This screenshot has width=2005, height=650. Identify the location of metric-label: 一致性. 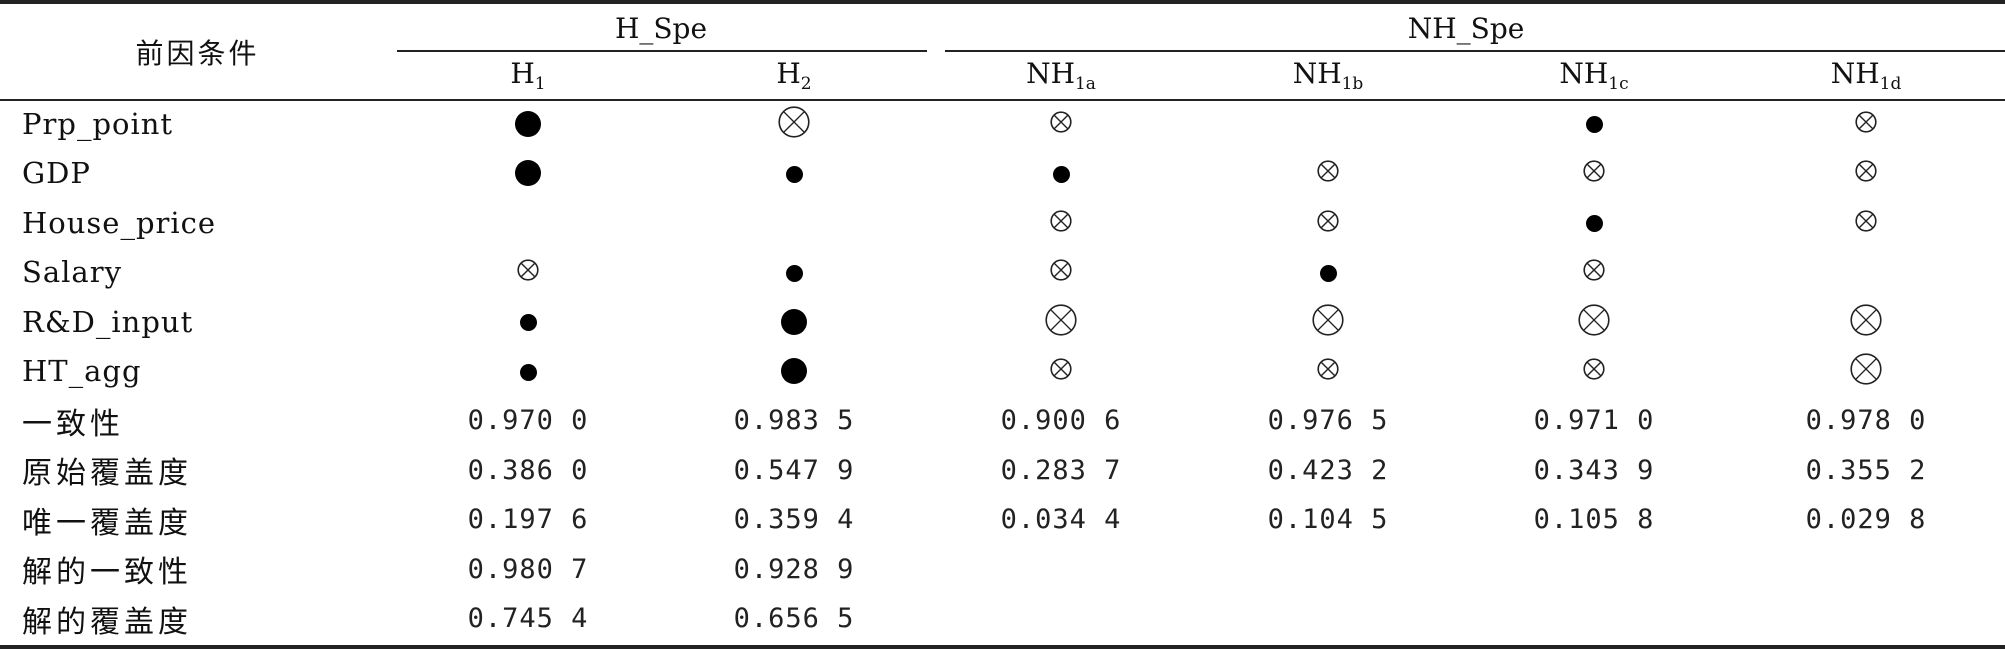
(73, 424).